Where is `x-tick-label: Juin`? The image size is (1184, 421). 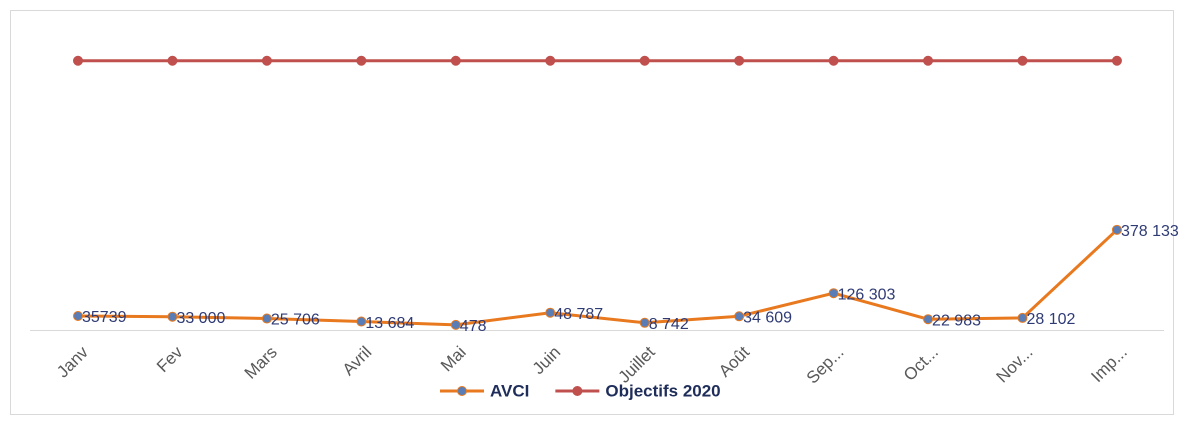
x-tick-label: Juin is located at coordinates (546, 360).